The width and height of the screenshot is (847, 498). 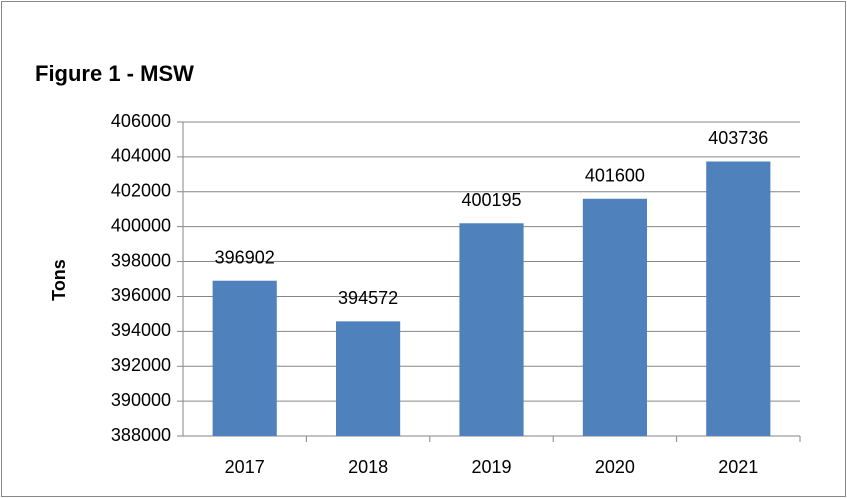 What do you see at coordinates (245, 257) in the screenshot?
I see `data-label: 396902` at bounding box center [245, 257].